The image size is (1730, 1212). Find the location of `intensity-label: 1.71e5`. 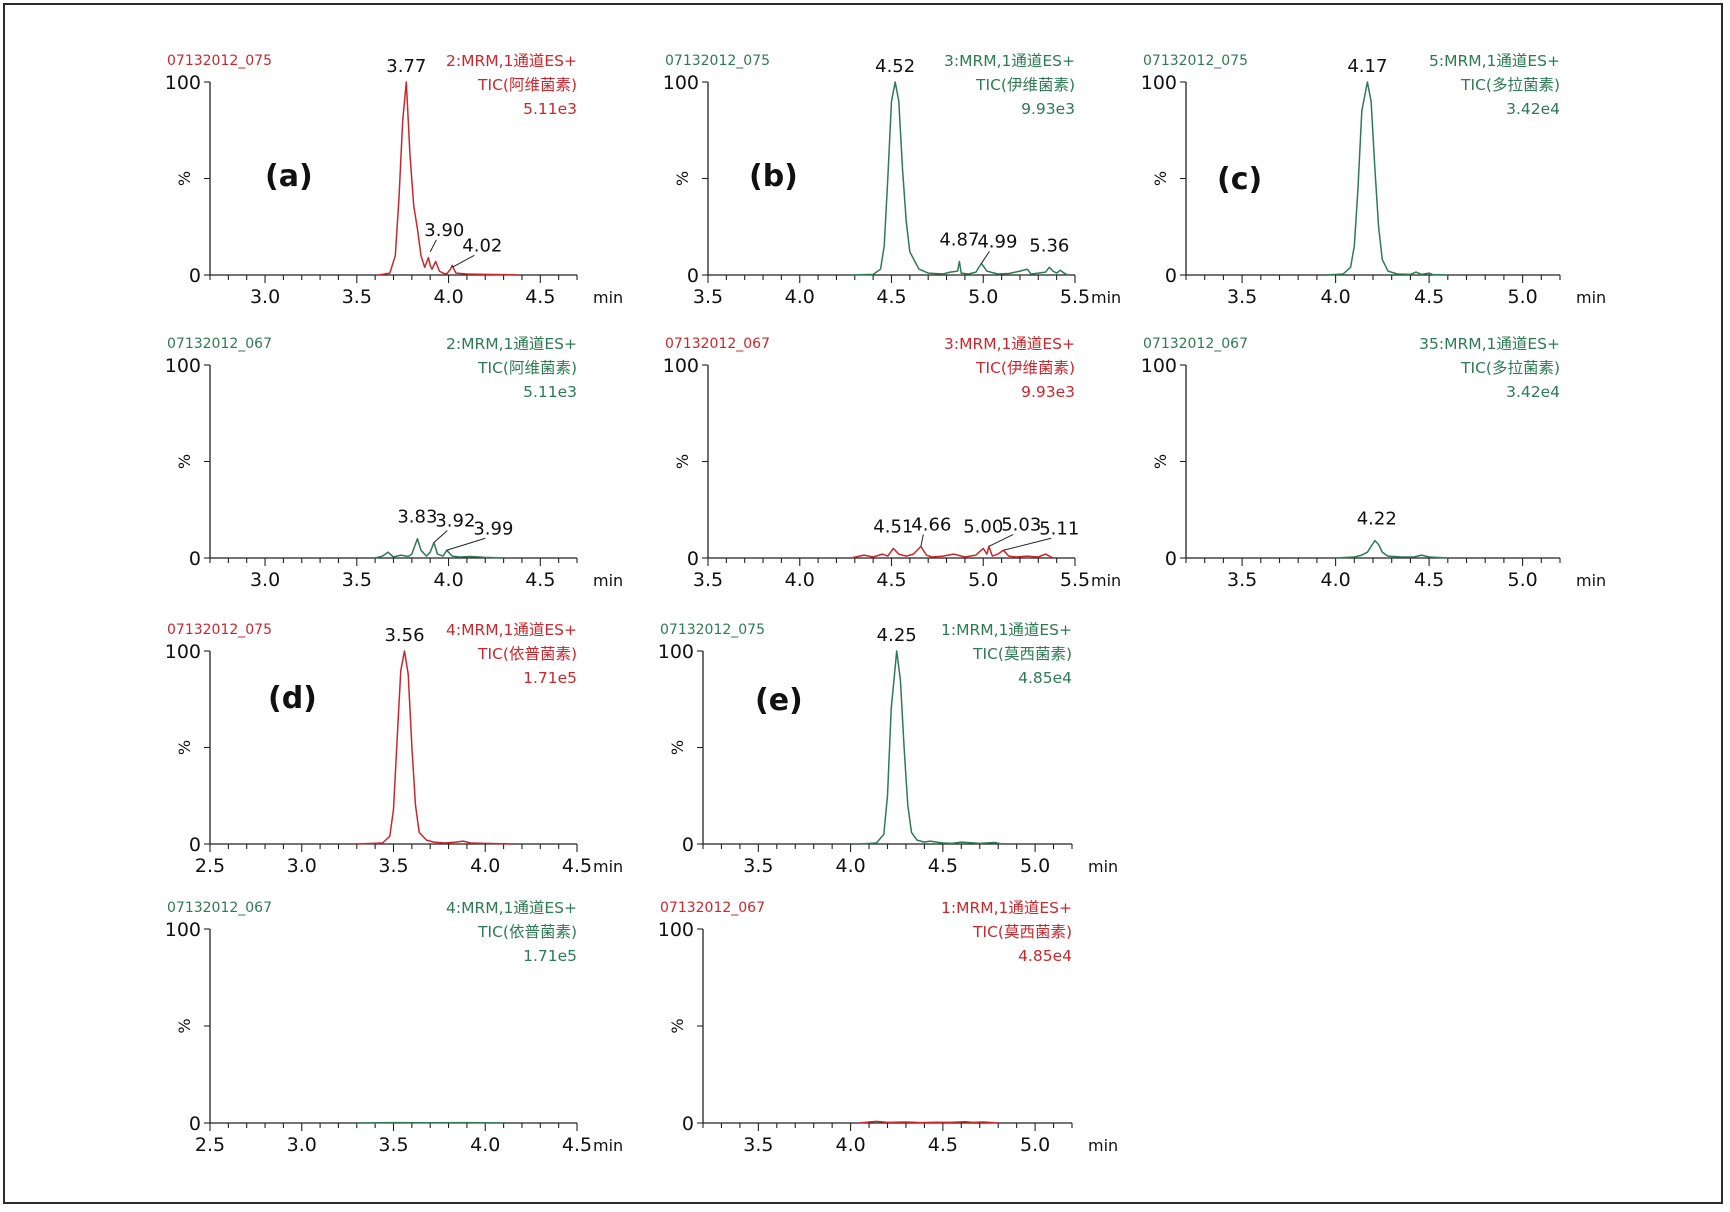

intensity-label: 1.71e5 is located at coordinates (550, 956).